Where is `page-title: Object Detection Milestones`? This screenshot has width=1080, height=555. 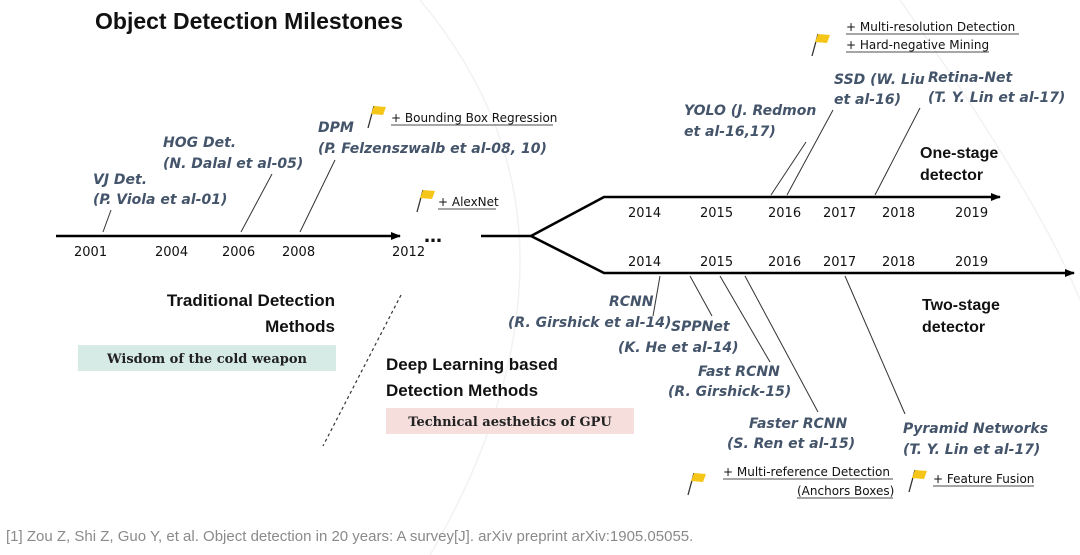 page-title: Object Detection Milestones is located at coordinates (249, 21).